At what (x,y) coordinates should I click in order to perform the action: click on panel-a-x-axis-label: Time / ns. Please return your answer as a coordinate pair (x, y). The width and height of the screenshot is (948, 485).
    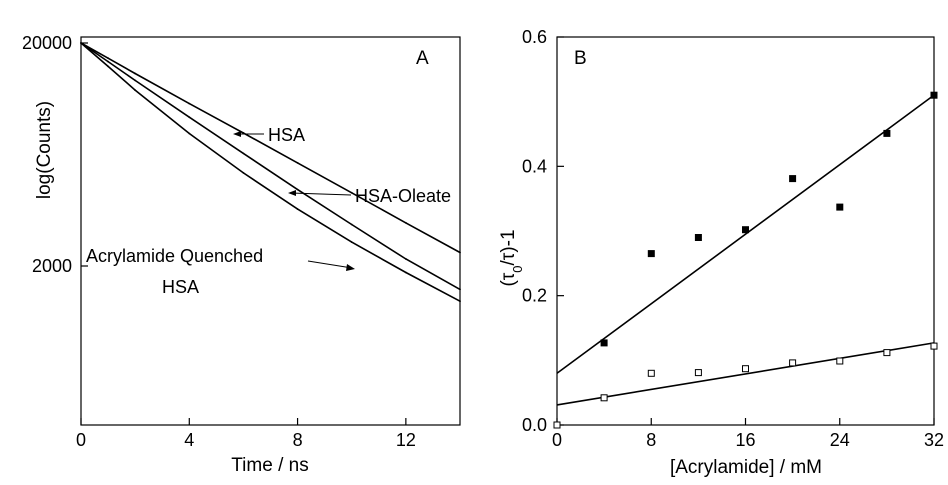
    Looking at the image, I should click on (269, 465).